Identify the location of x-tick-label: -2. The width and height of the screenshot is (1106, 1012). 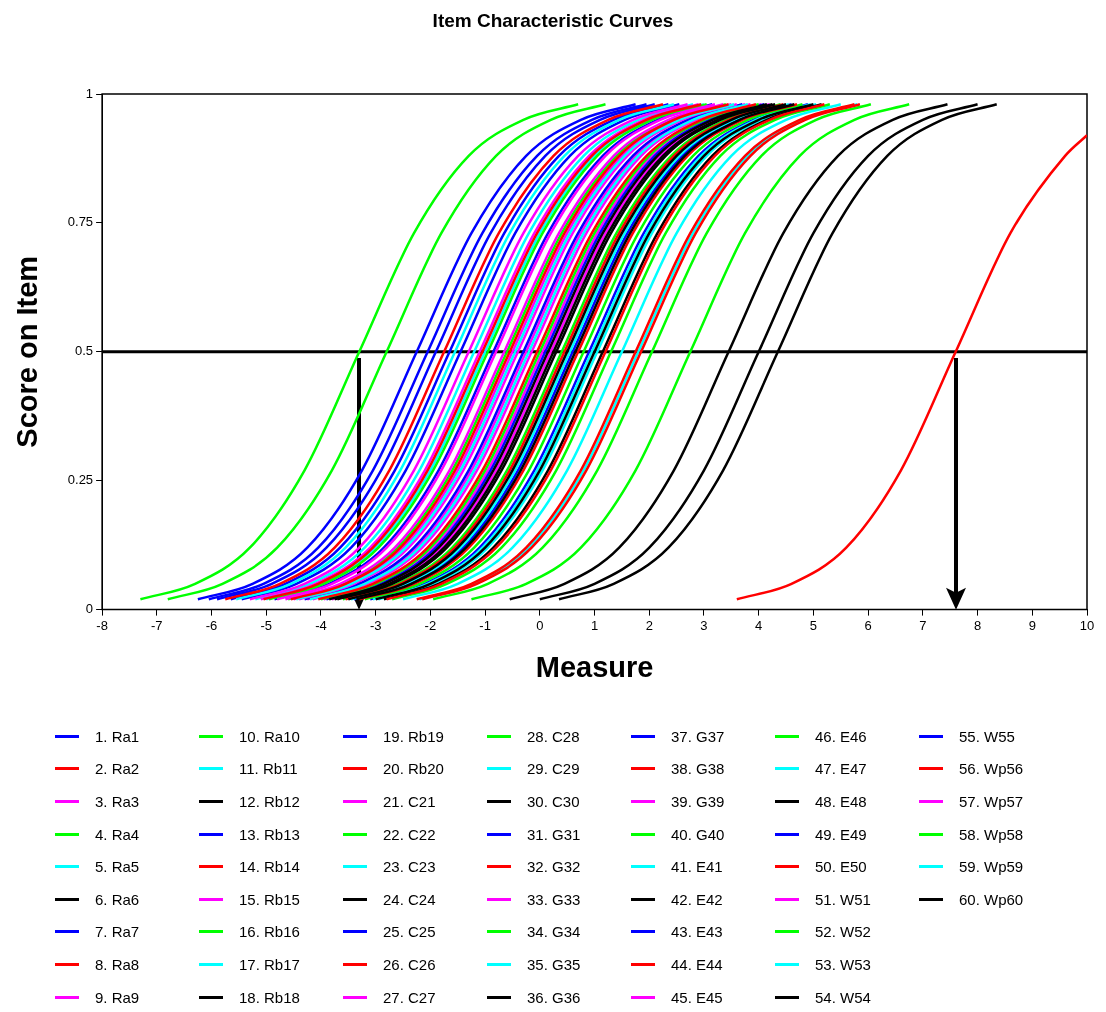
(430, 625).